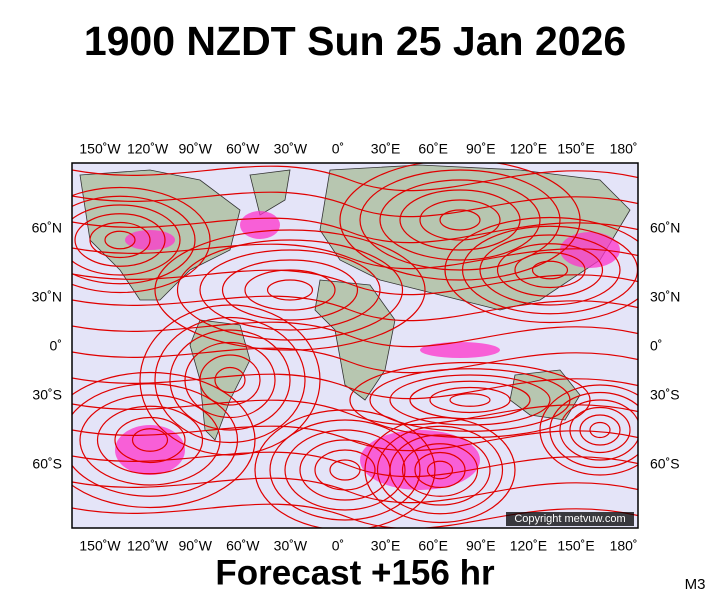 This screenshot has width=711, height=605. Describe the element at coordinates (575, 546) in the screenshot. I see `lon-label-bottom: 150˚E` at that location.